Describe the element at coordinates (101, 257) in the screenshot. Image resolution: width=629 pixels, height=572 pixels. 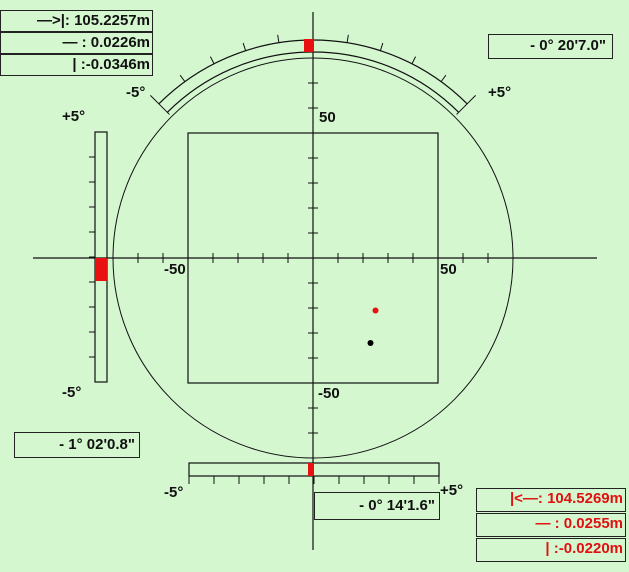
I see `left-scale-bar` at that location.